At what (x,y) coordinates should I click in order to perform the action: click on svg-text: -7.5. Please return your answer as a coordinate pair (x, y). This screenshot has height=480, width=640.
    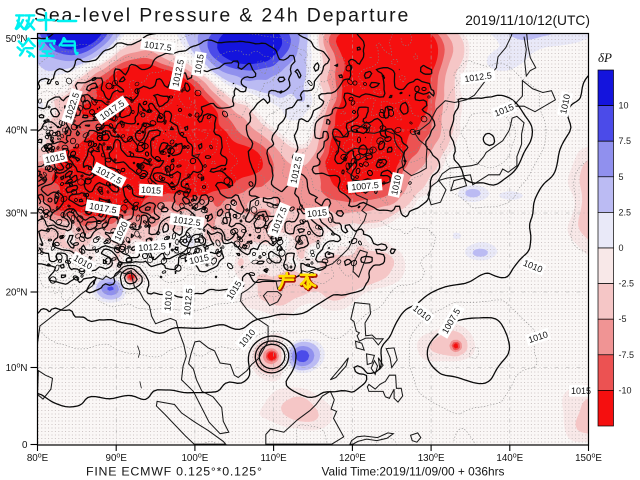
    Looking at the image, I should click on (627, 355).